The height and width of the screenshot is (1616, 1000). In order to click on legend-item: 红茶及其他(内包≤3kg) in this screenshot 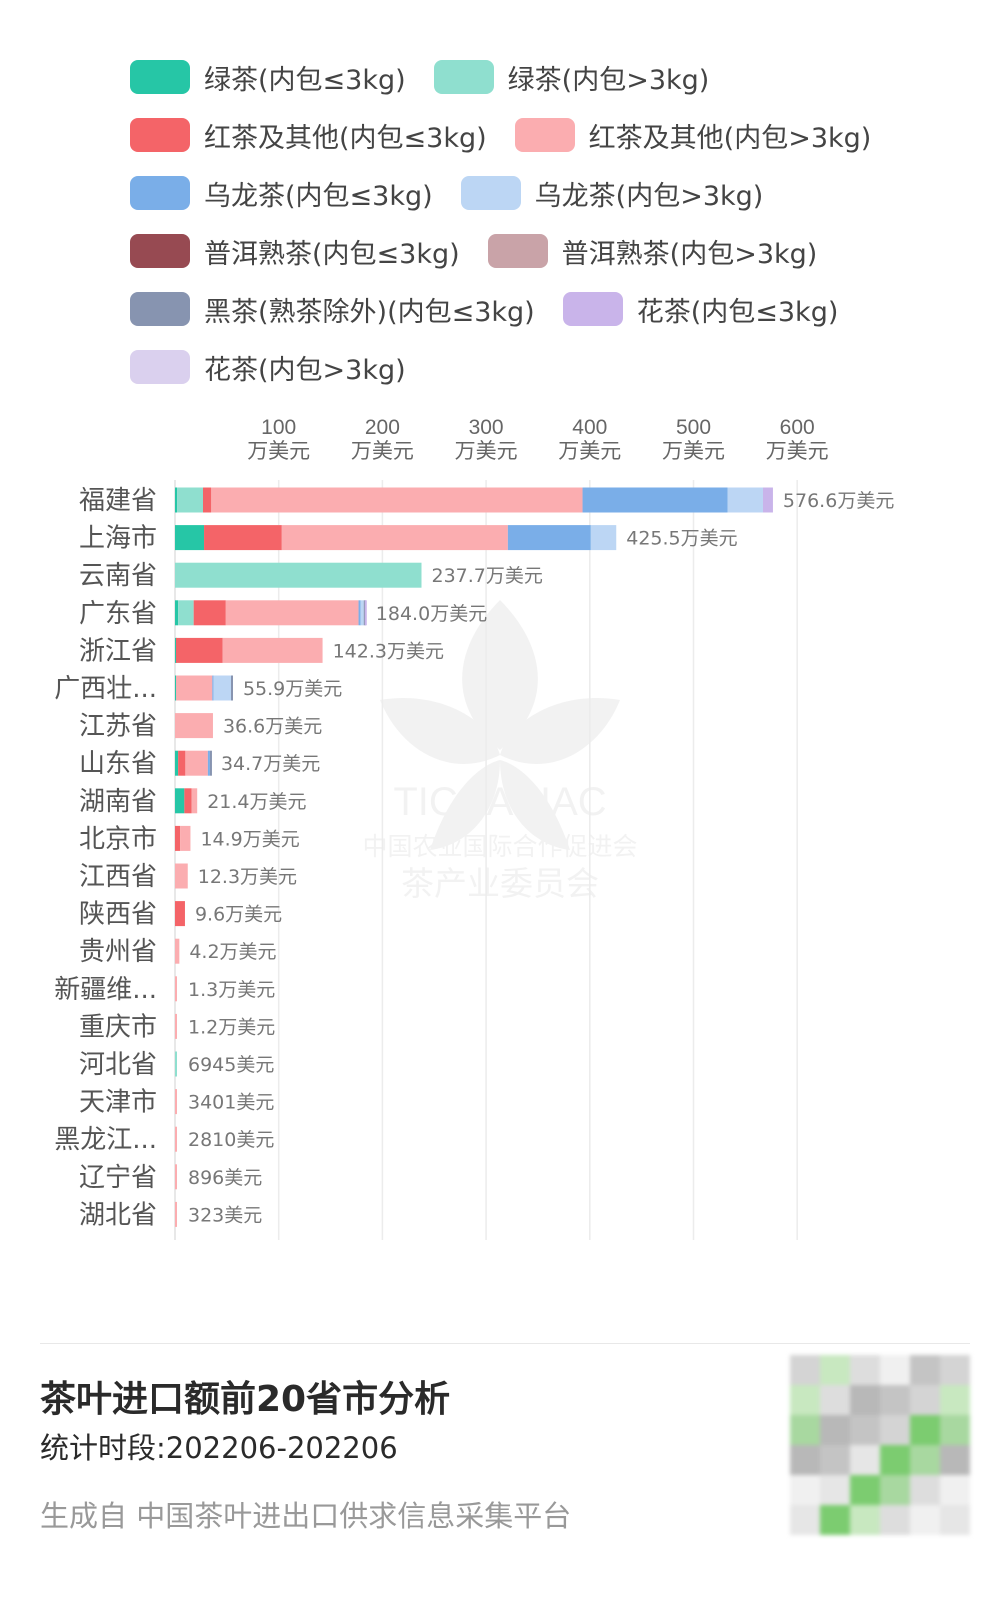, I will do `click(308, 135)`.